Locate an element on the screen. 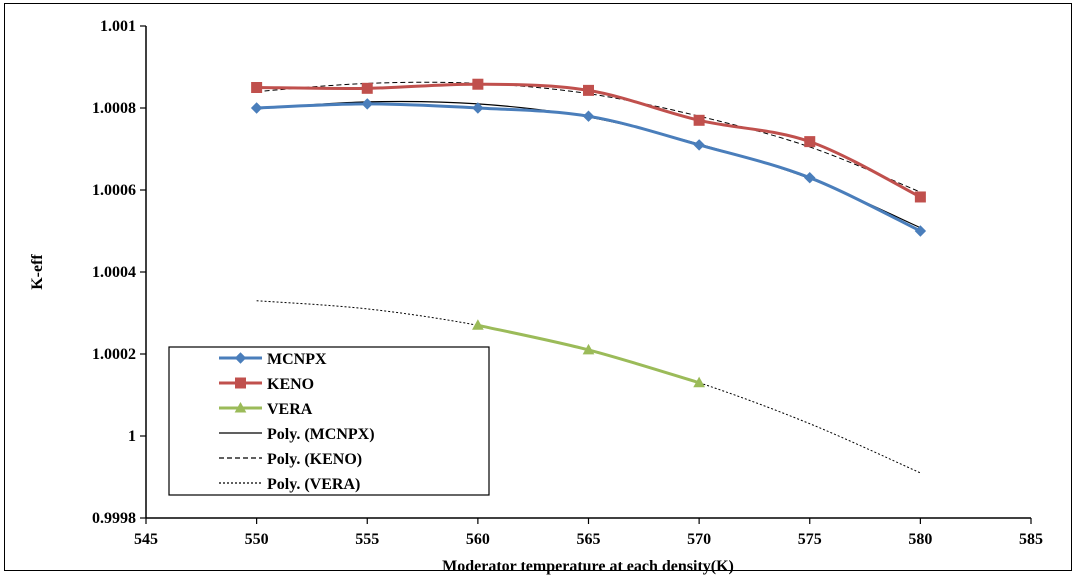 Image resolution: width=1078 pixels, height=578 pixels. legend-item: KENO is located at coordinates (266, 384).